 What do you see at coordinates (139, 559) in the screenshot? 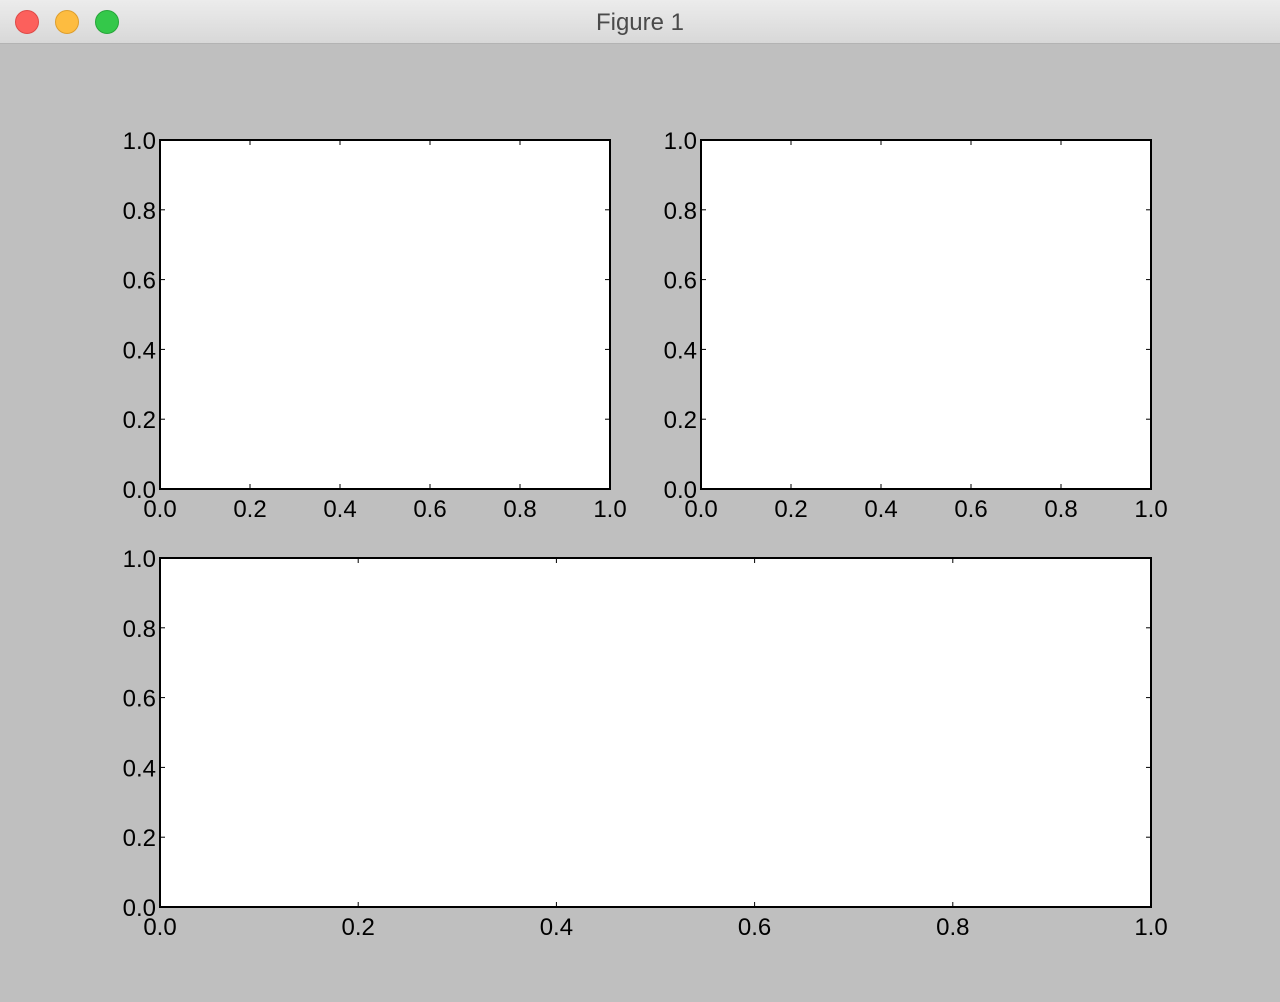
I see `axes-3-ytick-label: 1.0` at bounding box center [139, 559].